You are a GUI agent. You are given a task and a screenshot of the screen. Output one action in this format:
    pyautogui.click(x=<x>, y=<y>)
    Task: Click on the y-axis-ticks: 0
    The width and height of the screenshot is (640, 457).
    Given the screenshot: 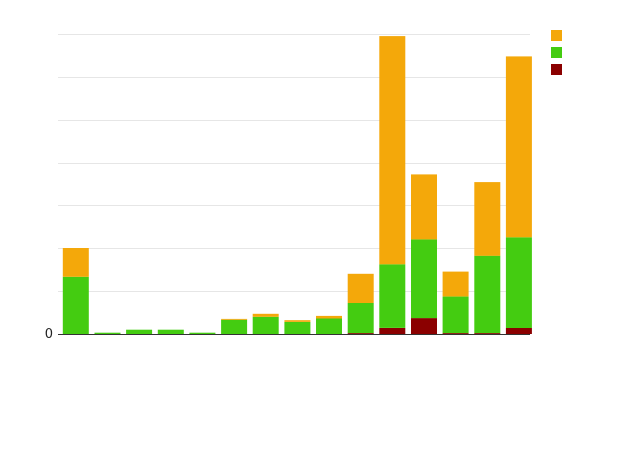 What is the action you would take?
    pyautogui.click(x=49, y=334)
    